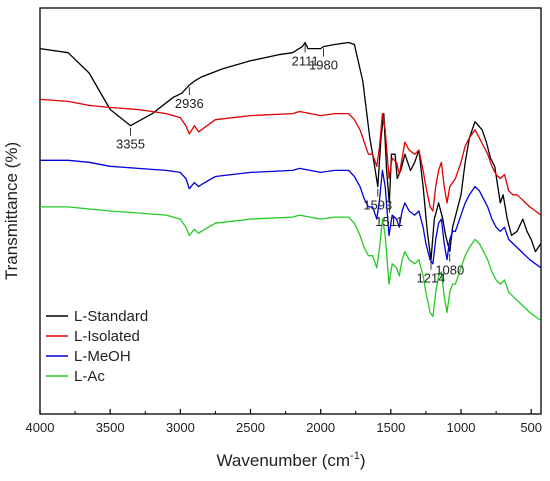  Describe the element at coordinates (461, 427) in the screenshot. I see `x-tick-label: 1000` at that location.